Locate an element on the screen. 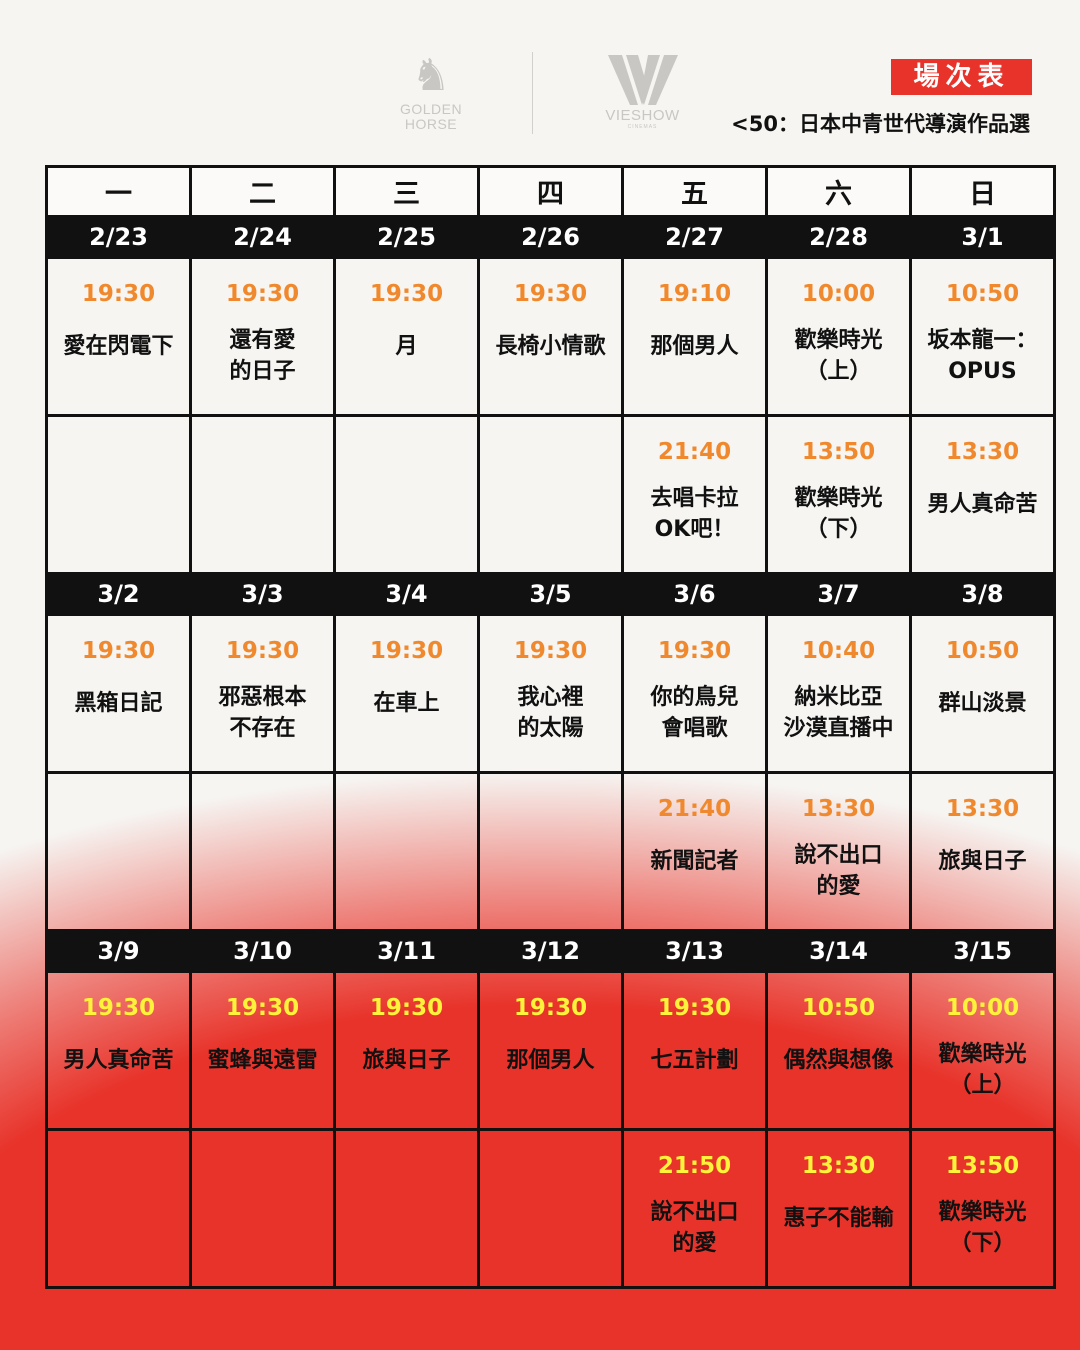  screening-time: 19:10 is located at coordinates (694, 294).